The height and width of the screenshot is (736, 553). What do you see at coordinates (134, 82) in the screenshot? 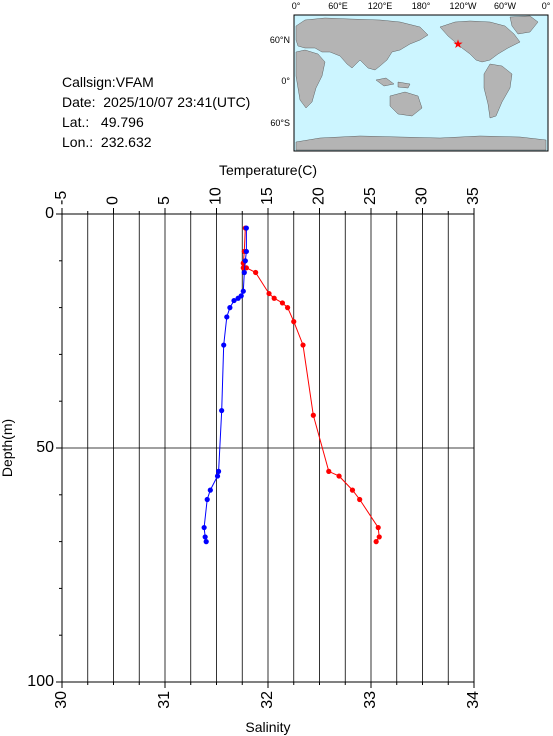
I see `callsign-value: VFAM` at bounding box center [134, 82].